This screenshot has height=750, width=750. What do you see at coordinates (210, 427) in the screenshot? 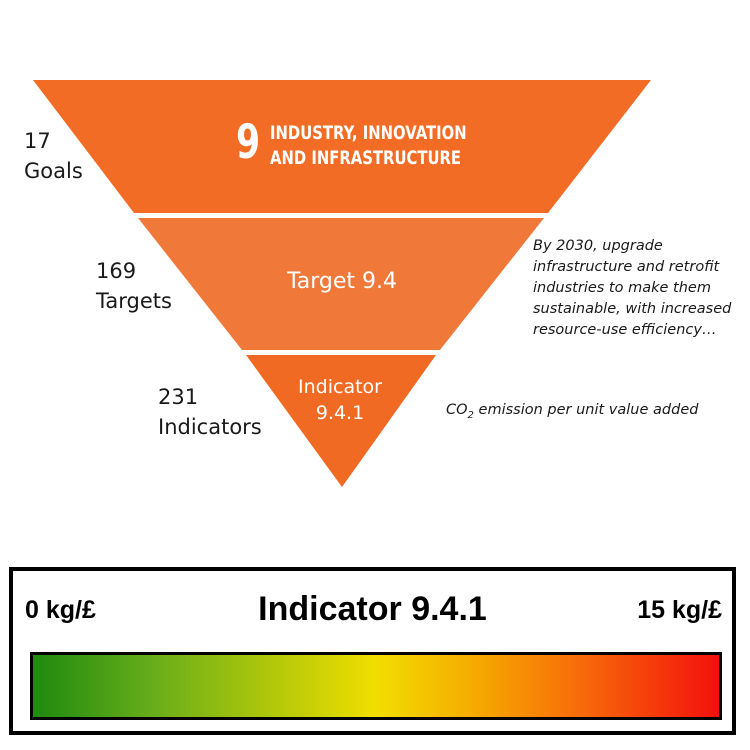
I see `indicators-unit: Indicators` at bounding box center [210, 427].